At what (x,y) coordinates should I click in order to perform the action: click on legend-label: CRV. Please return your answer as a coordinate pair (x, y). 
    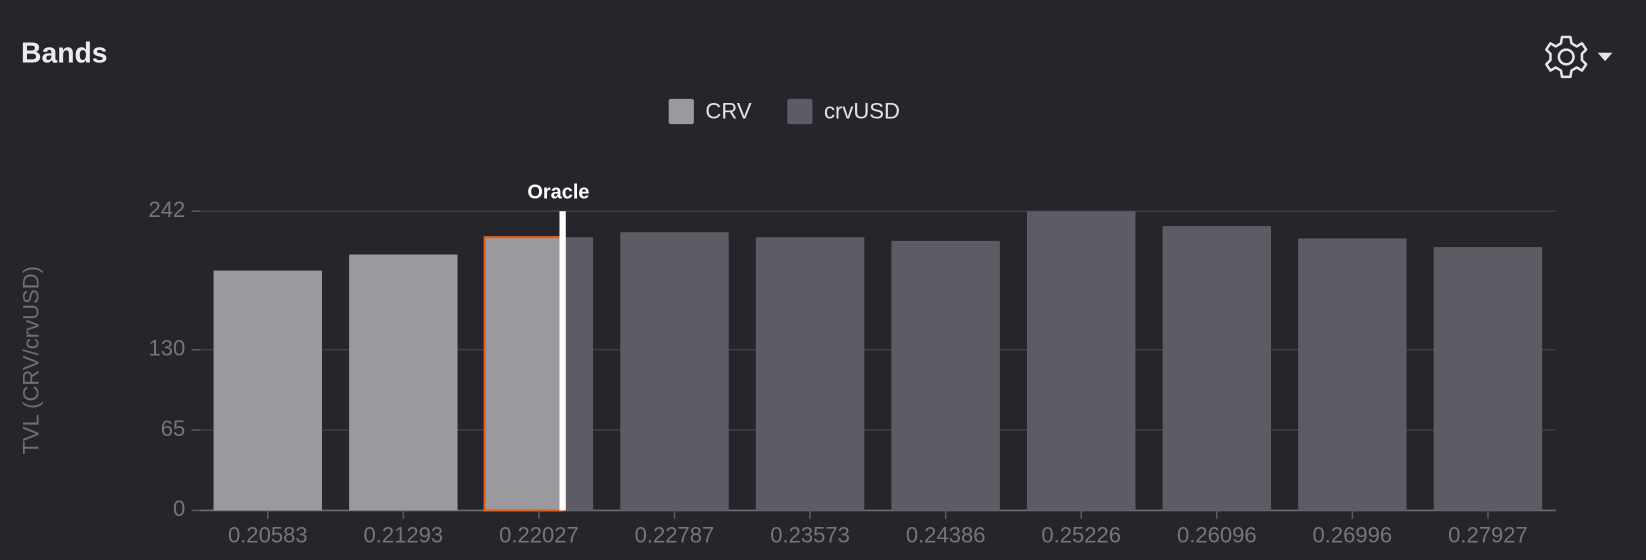
    Looking at the image, I should click on (728, 110).